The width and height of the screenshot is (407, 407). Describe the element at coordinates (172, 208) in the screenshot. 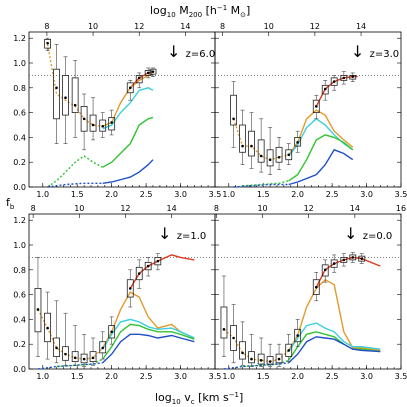

I see `top-tick-label: 14` at that location.